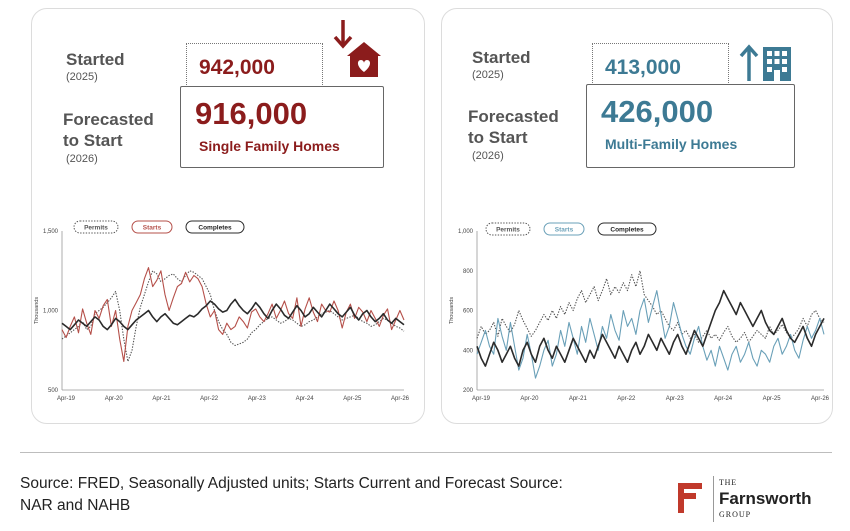  What do you see at coordinates (767, 63) in the screenshot?
I see `building-up-arrow-icon` at bounding box center [767, 63].